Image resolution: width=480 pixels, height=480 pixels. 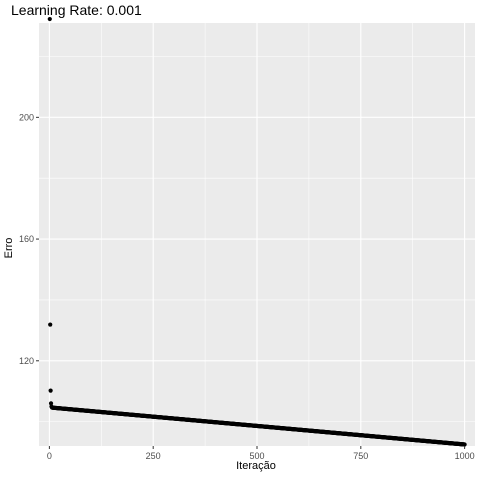 What do you see at coordinates (26, 117) in the screenshot?
I see `y-tick-label: 200` at bounding box center [26, 117].